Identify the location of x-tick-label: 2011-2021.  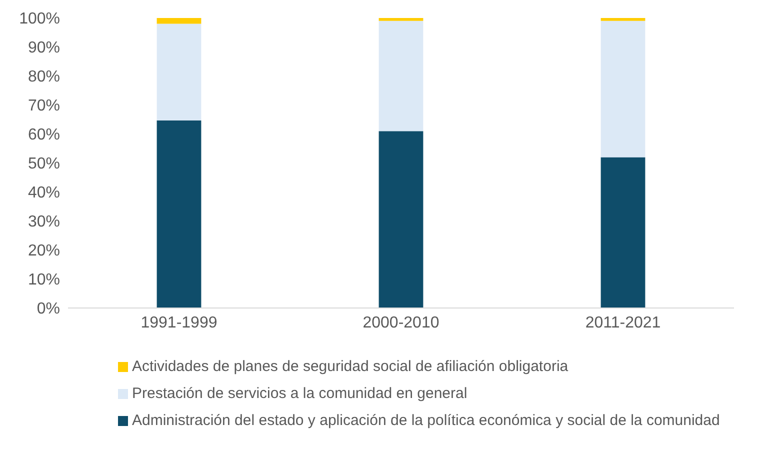
(623, 323).